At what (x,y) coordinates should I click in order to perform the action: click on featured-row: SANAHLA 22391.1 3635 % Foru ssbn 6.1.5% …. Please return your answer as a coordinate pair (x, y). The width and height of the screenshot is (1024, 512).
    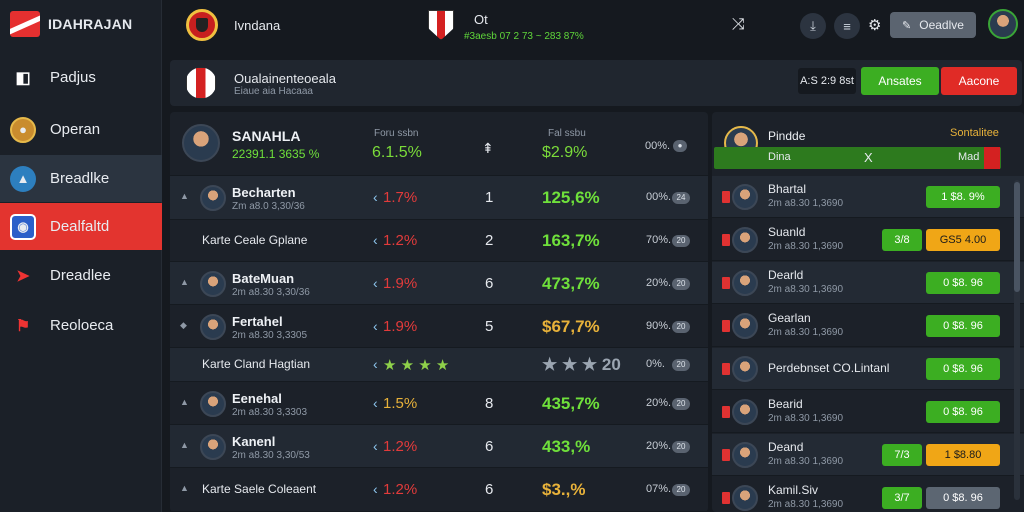
    Looking at the image, I should click on (439, 144).